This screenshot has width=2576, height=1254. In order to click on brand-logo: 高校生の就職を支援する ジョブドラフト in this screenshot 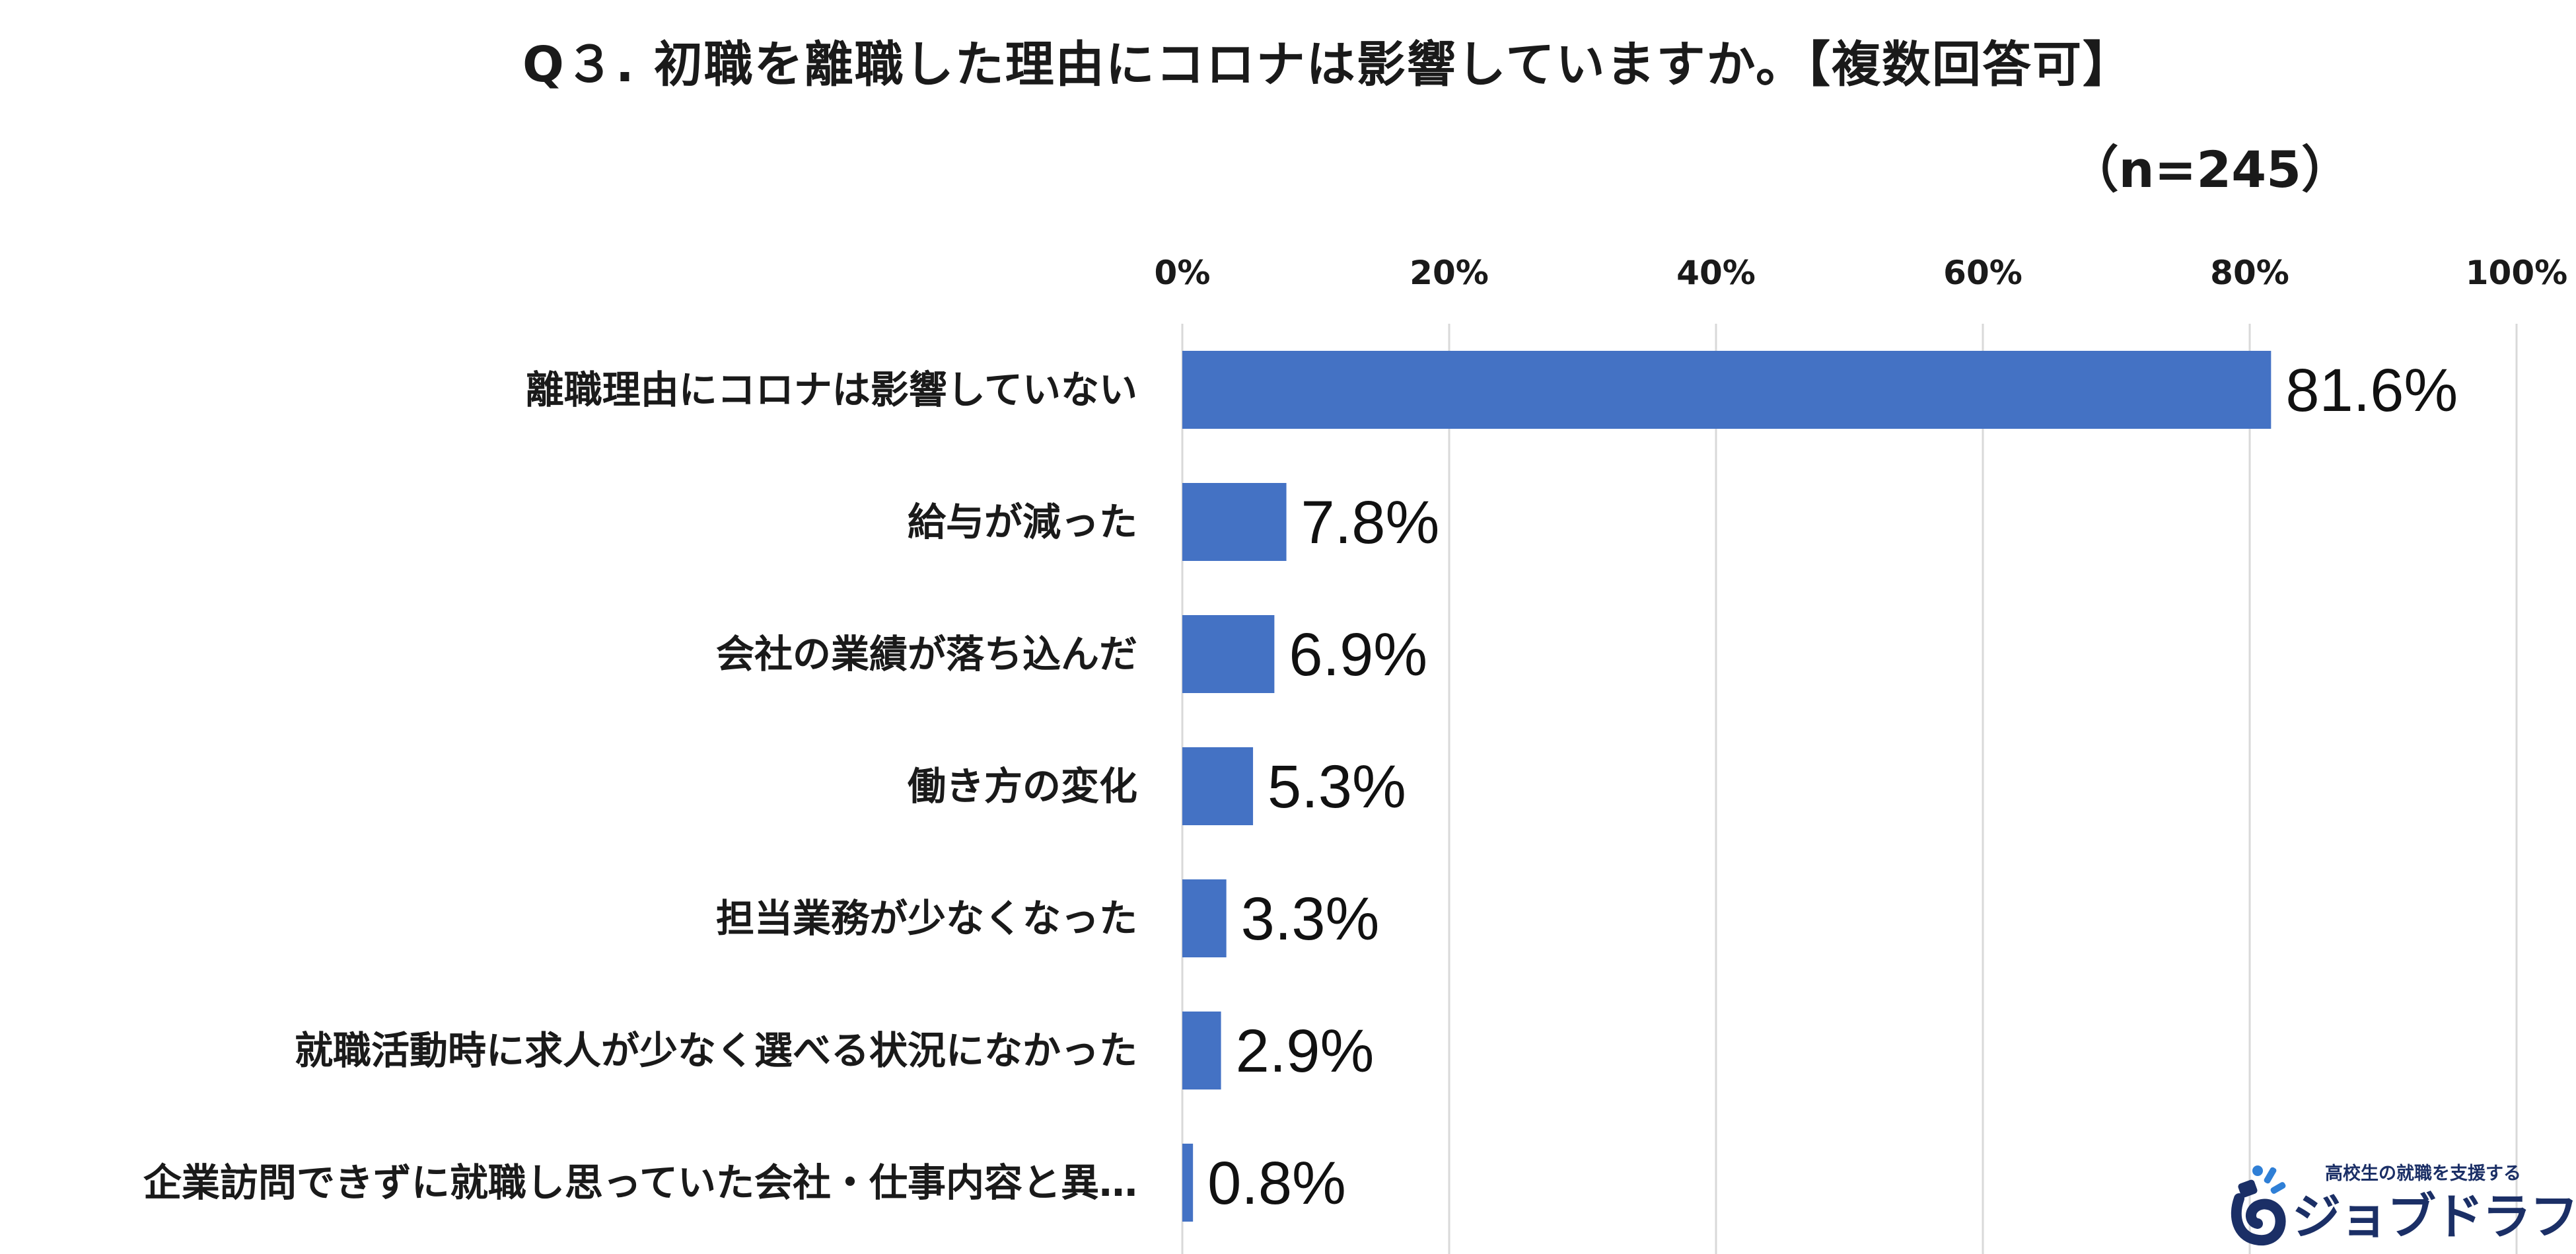, I will do `click(2401, 1204)`.